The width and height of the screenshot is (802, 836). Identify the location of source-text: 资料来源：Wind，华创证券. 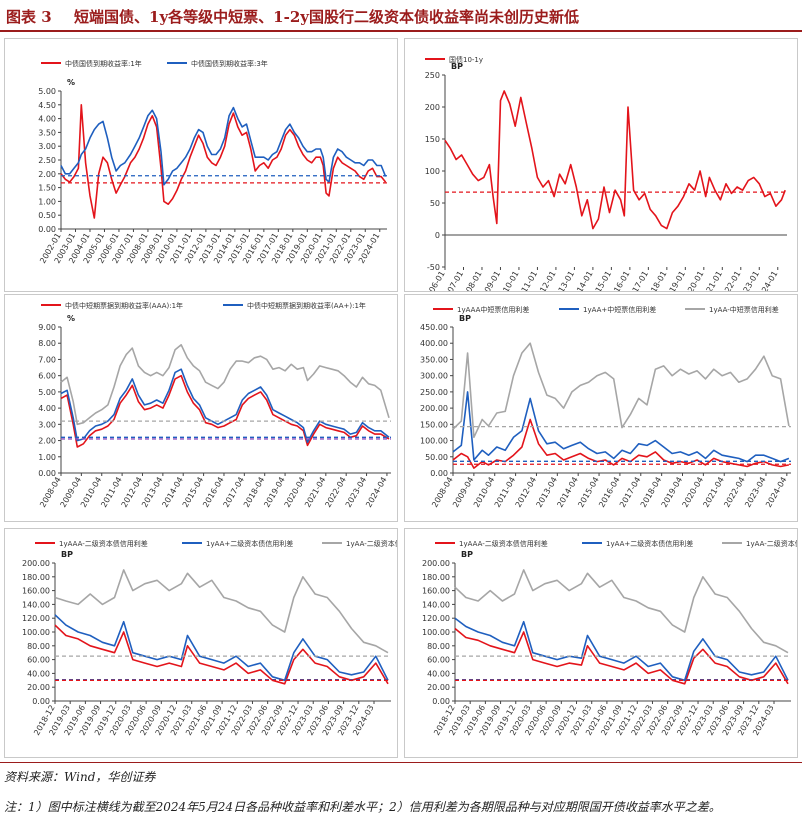
(80, 777).